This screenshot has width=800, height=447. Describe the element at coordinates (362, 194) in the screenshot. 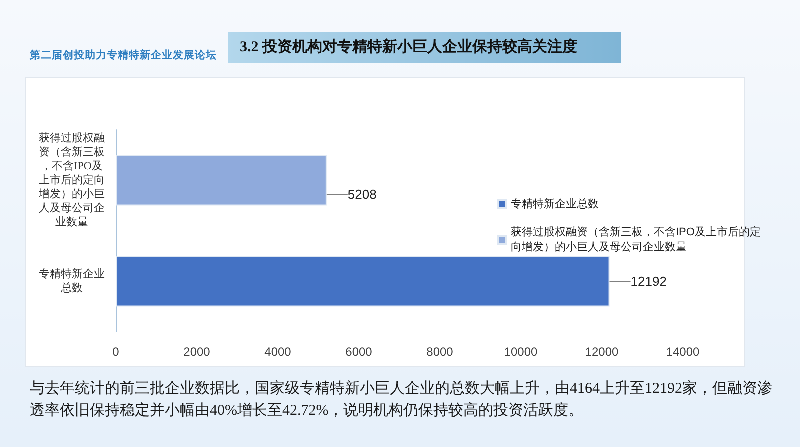

I see `data-label: 5208` at that location.